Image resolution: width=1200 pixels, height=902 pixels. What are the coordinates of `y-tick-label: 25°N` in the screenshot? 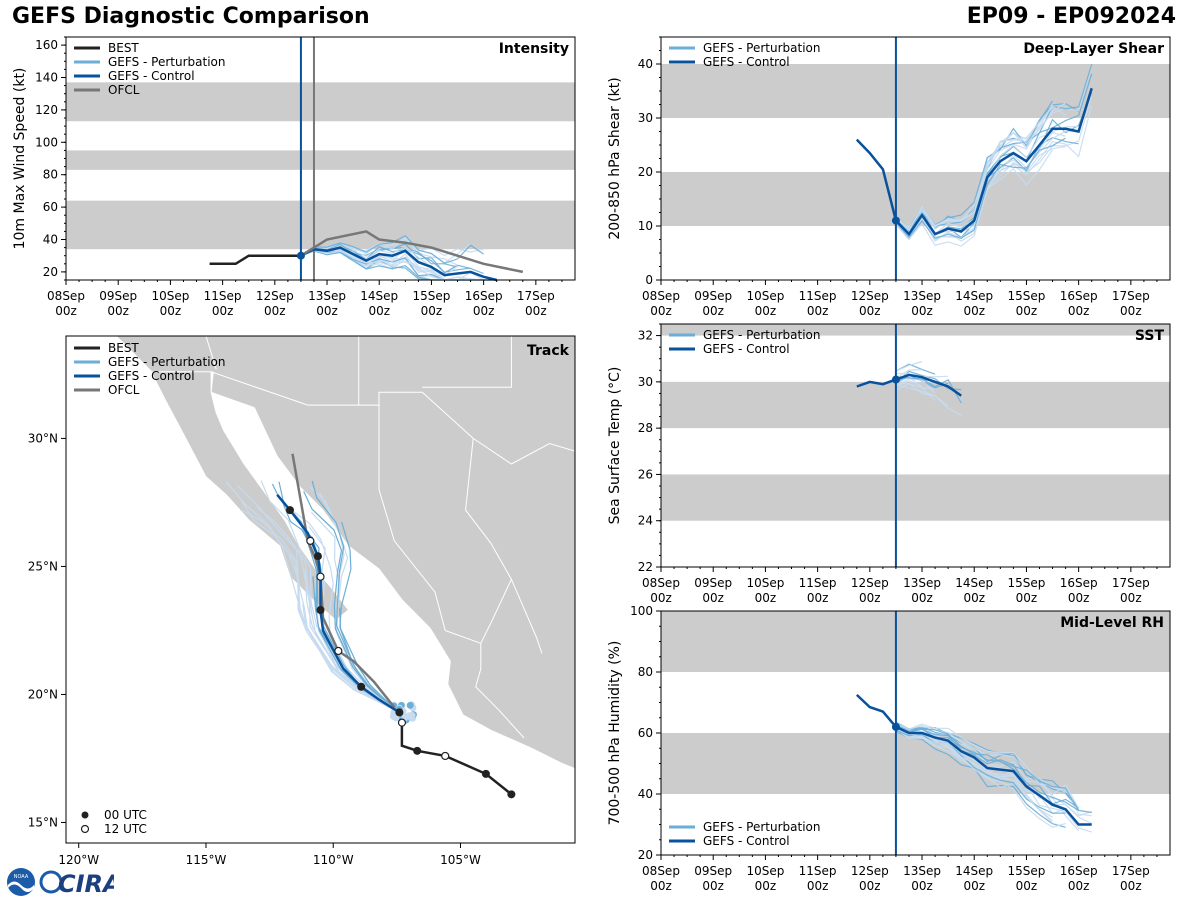 It's located at (43, 566).